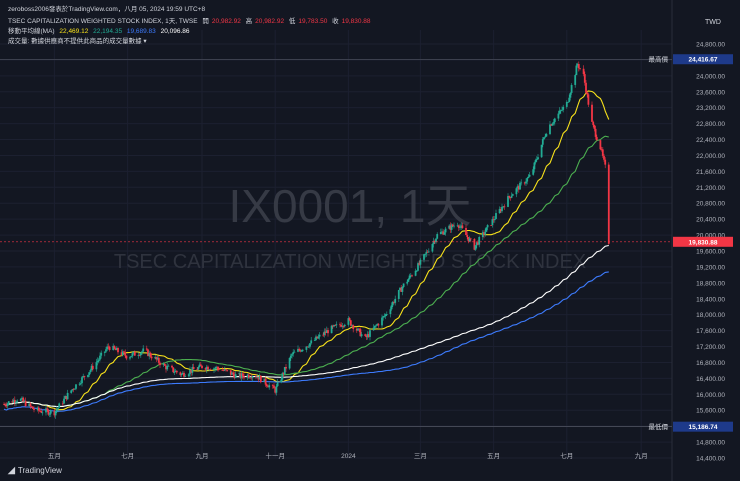 The image size is (740, 481). Describe the element at coordinates (710, 443) in the screenshot. I see `y-tick-label: 14,800.00` at that location.